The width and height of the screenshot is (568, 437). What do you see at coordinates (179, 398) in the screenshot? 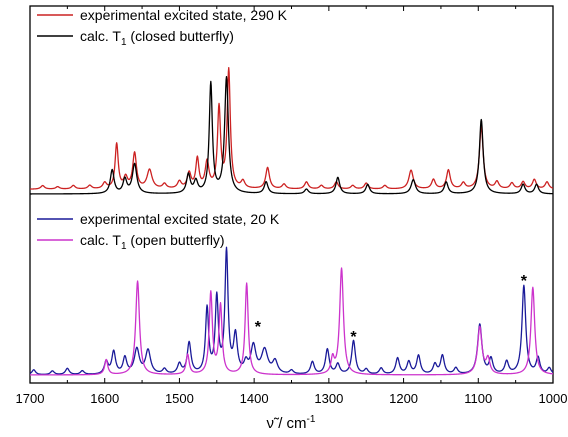
I see `x-tick-label: 1500` at bounding box center [179, 398].